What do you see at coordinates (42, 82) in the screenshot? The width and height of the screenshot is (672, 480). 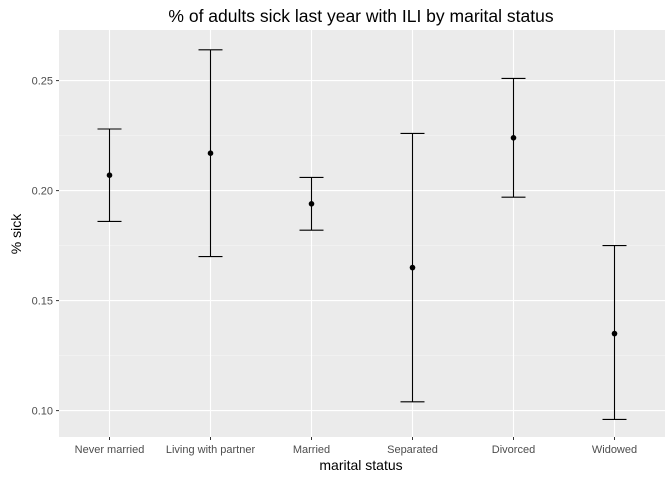 I see `y-tick-label: 0.25` at bounding box center [42, 82].